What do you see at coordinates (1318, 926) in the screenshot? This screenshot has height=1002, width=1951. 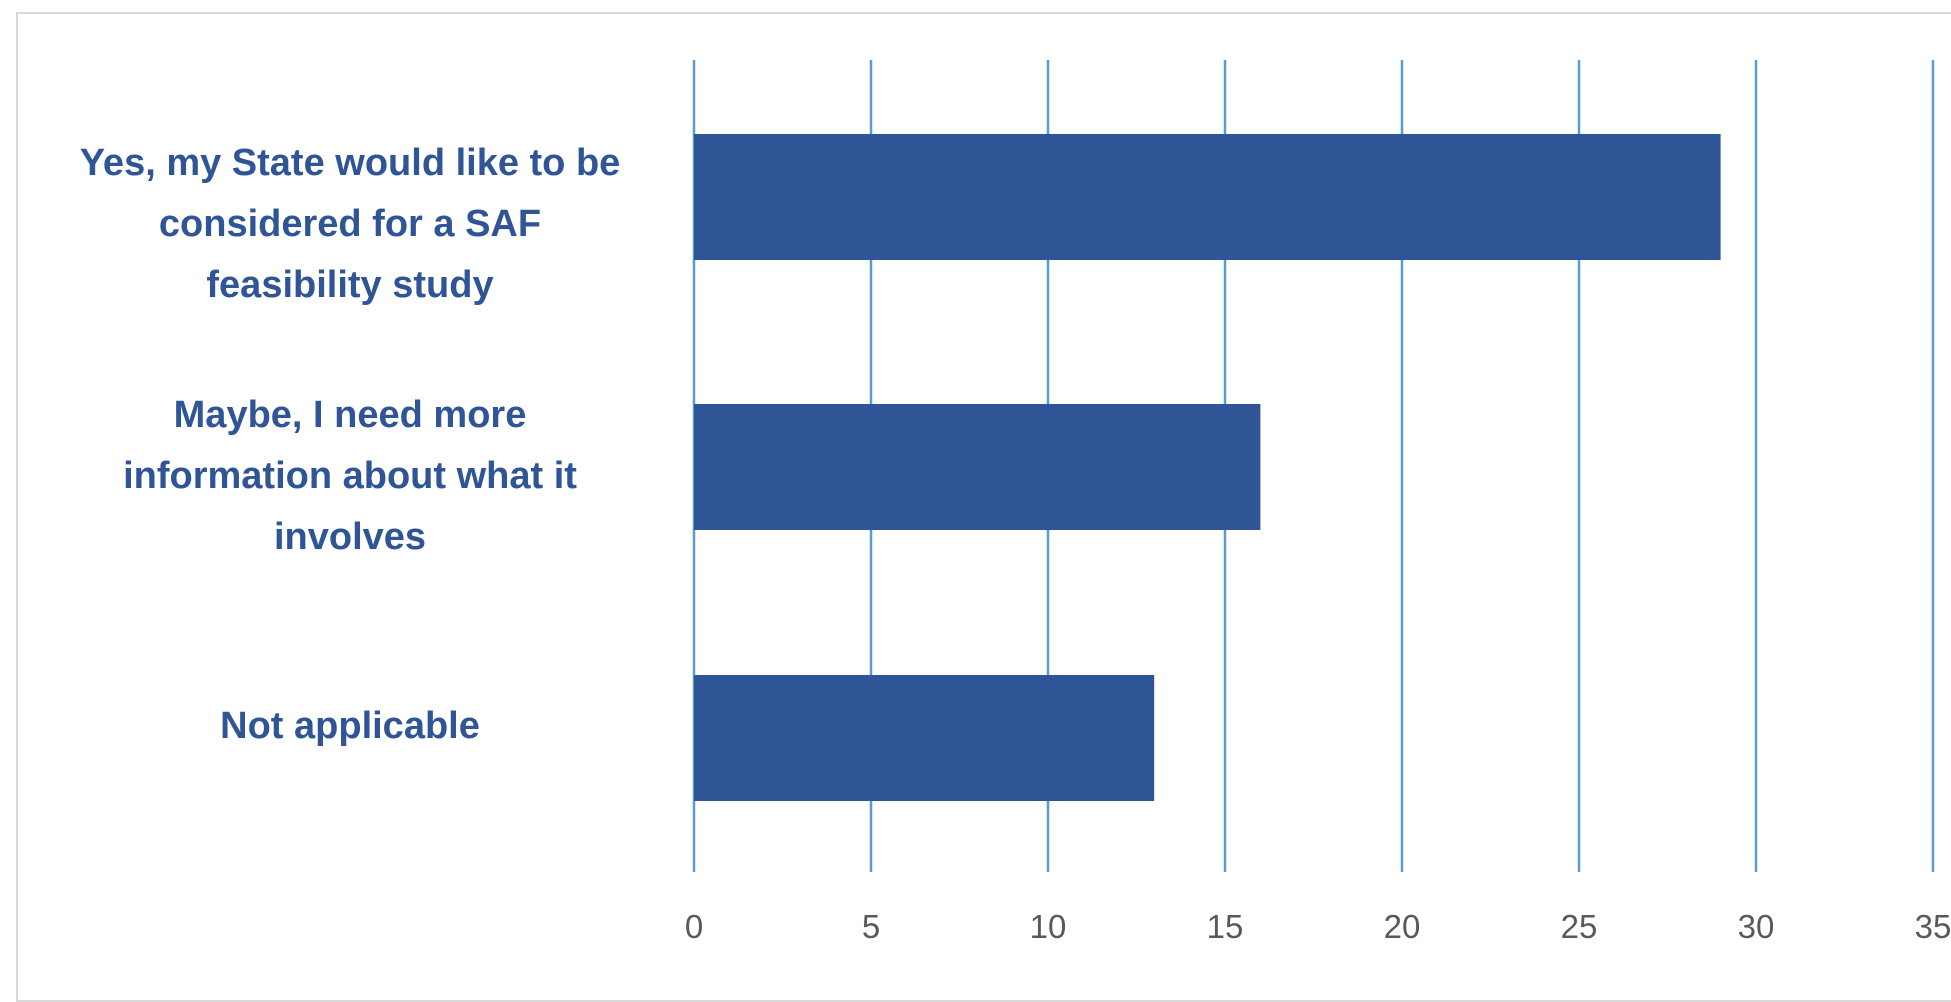 I see `x-axis-tick-labels: 0 5 10 15 20 25 30 35` at bounding box center [1318, 926].